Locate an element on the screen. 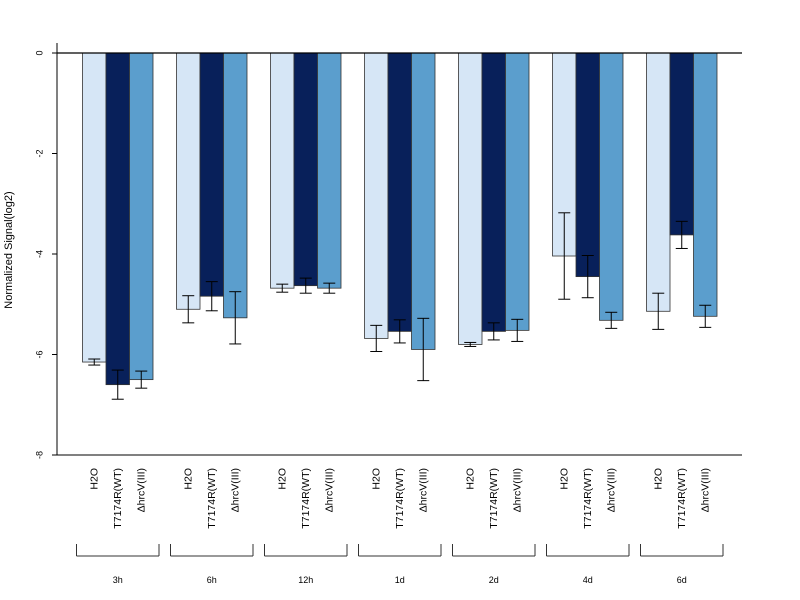 This screenshot has width=800, height=600. group-label: 6h is located at coordinates (212, 580).